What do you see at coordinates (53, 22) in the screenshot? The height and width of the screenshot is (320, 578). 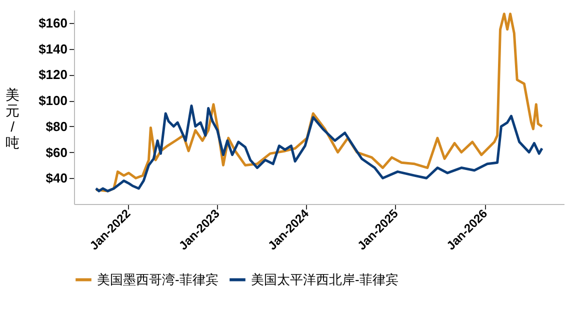 I see `y-tick-label: $160` at bounding box center [53, 22].